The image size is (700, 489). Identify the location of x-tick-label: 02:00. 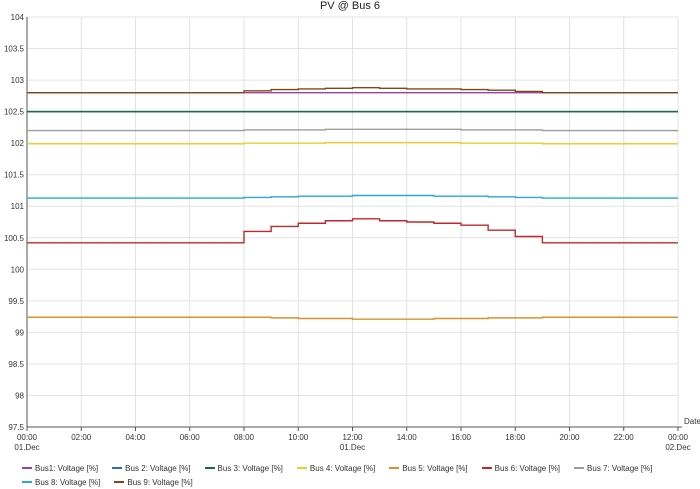
(81, 437).